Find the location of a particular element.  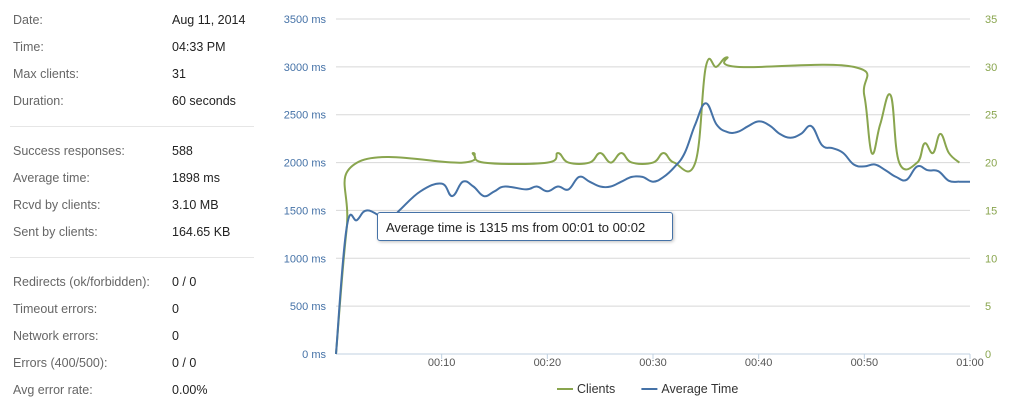

y-tick-label-right: 25 is located at coordinates (991, 116).